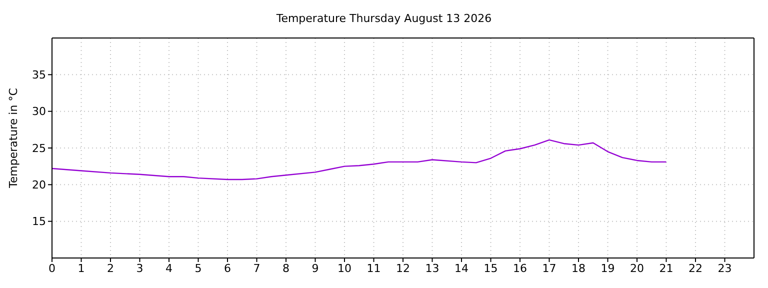 Image resolution: width=768 pixels, height=288 pixels. What do you see at coordinates (432, 268) in the screenshot?
I see `x-tick-label: 13` at bounding box center [432, 268].